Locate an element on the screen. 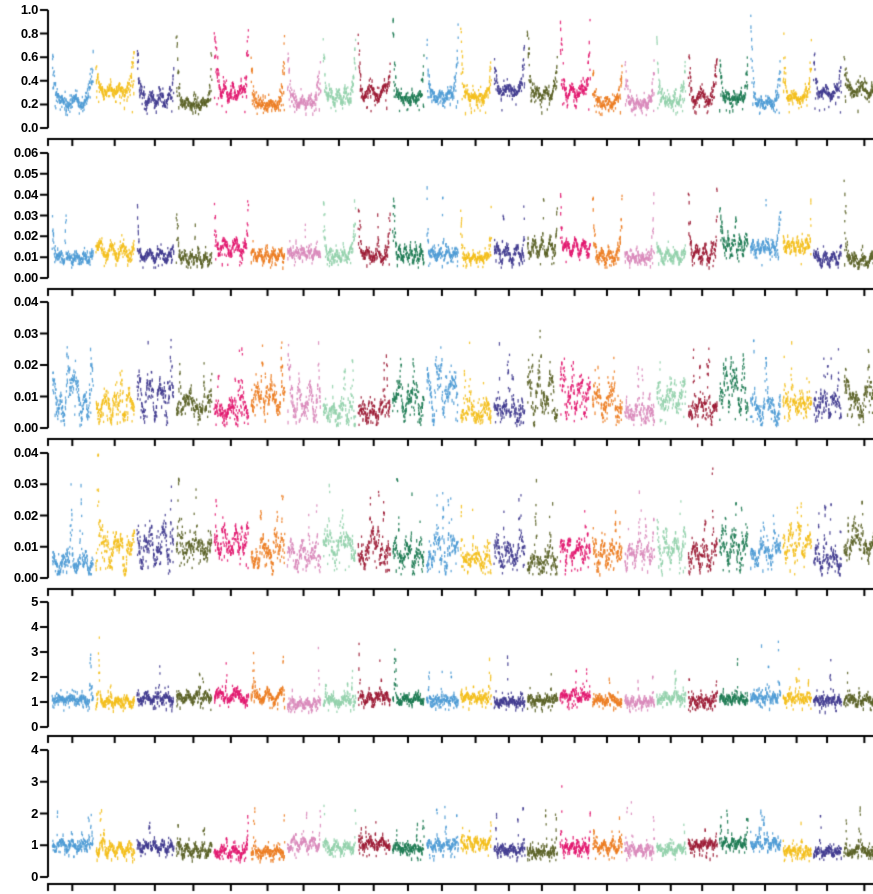 This screenshot has height=894, width=873. y-tick-label: 0.4 is located at coordinates (29, 80).